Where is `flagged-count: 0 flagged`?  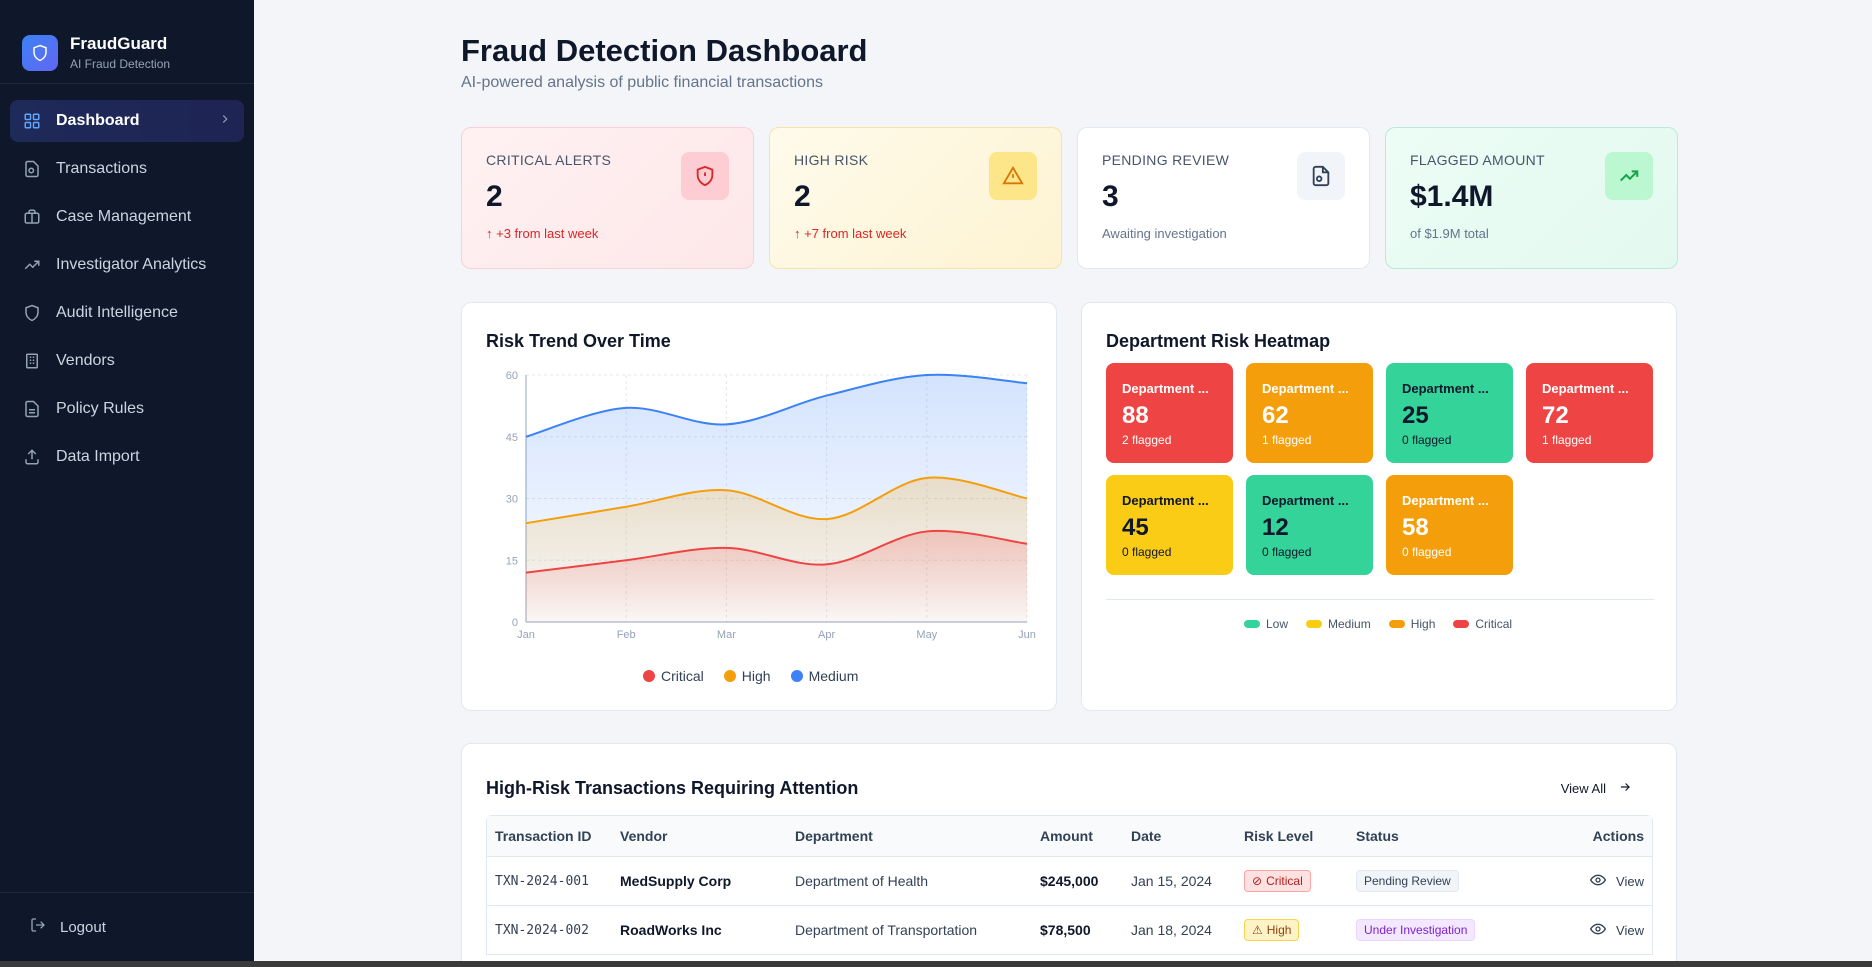
flagged-count: 0 flagged is located at coordinates (1287, 552).